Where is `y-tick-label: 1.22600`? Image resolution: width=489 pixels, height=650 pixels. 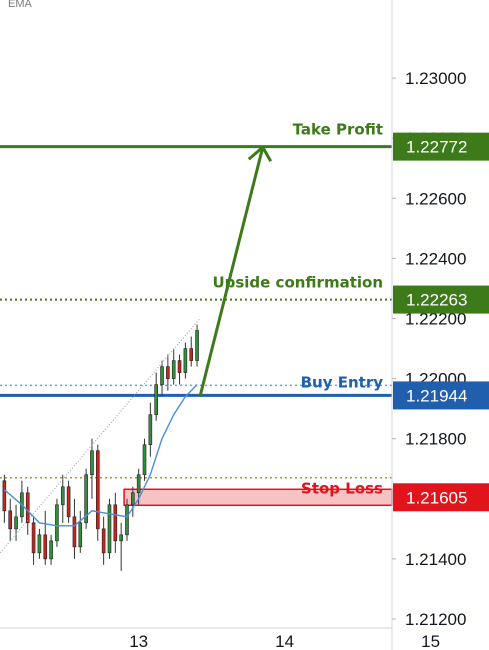
y-tick-label: 1.22600 is located at coordinates (435, 198).